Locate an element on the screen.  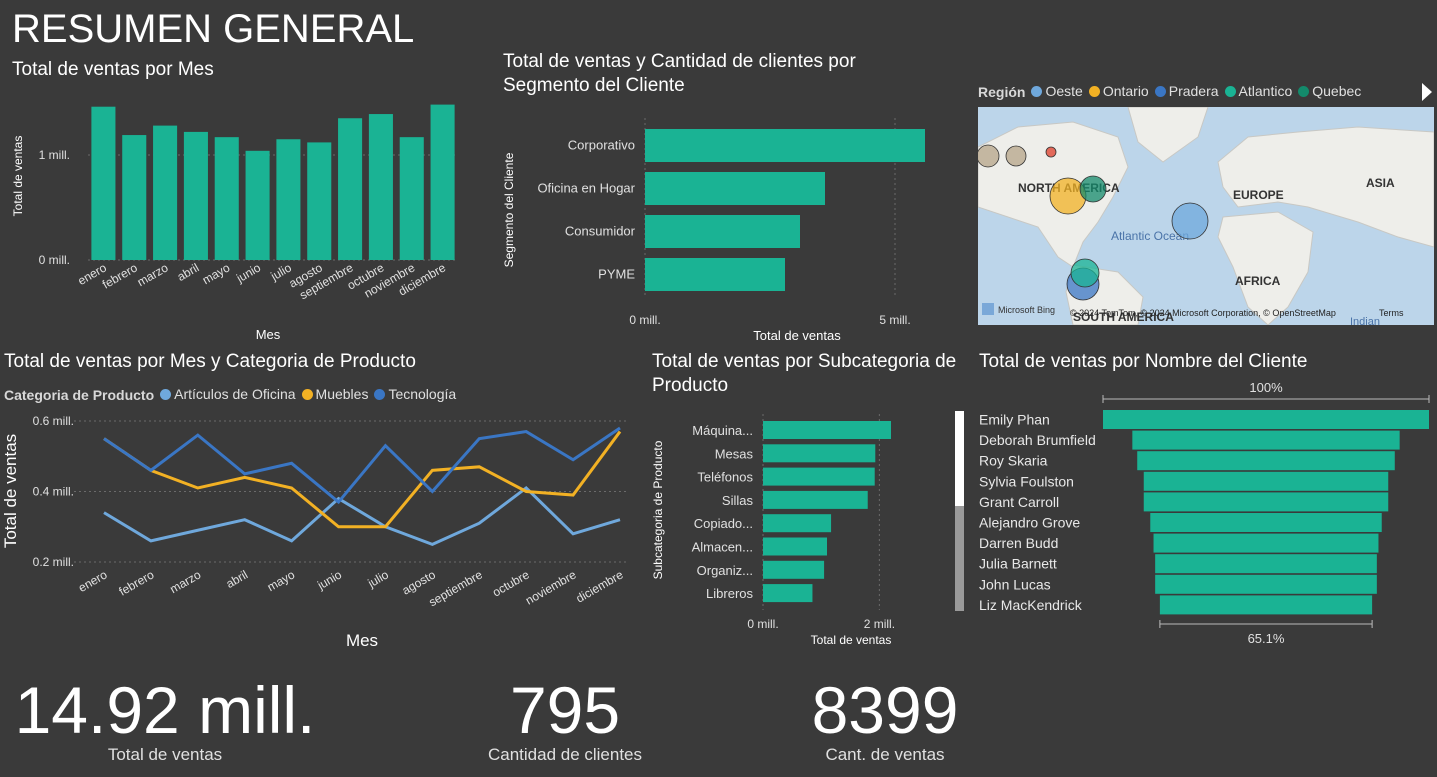
month-xlabel: Mes is located at coordinates (268, 334).